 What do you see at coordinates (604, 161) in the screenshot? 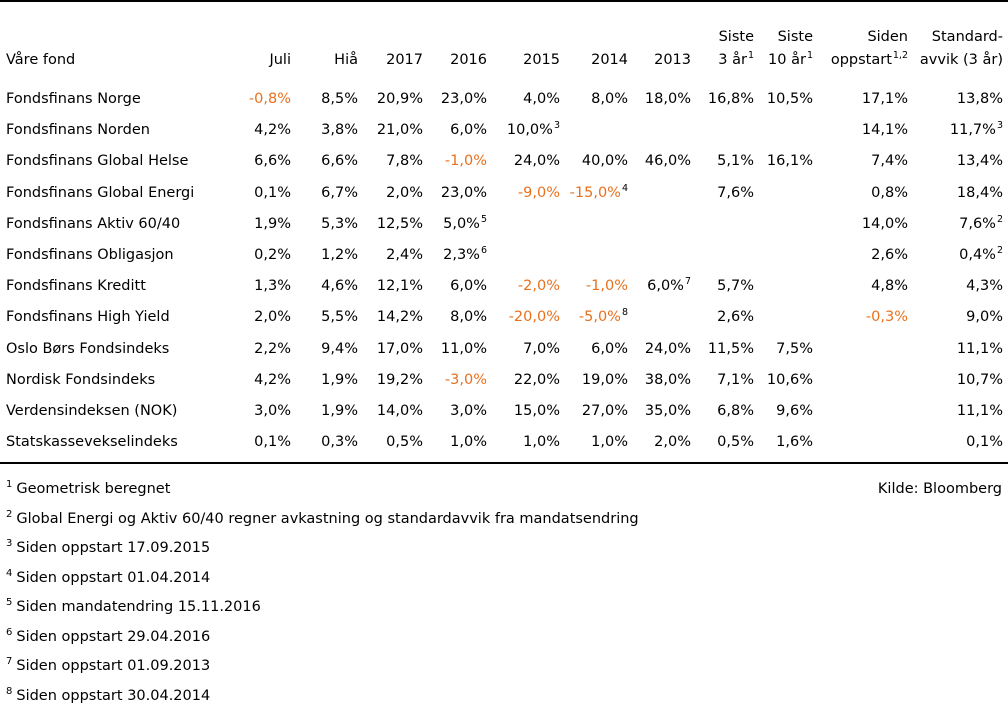
I see `cell-value: 40,0%` at bounding box center [604, 161].